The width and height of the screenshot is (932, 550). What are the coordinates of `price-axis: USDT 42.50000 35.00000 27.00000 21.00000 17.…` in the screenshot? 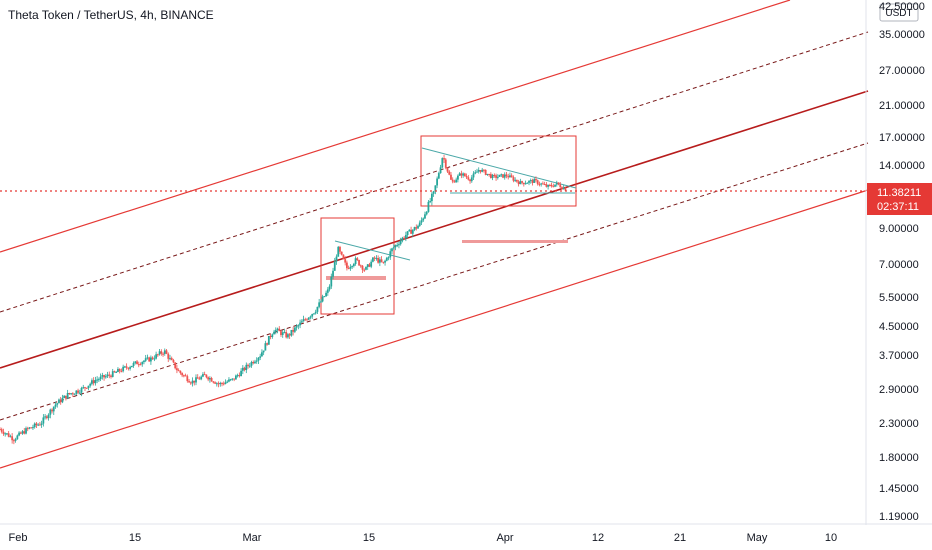 It's located at (898, 262).